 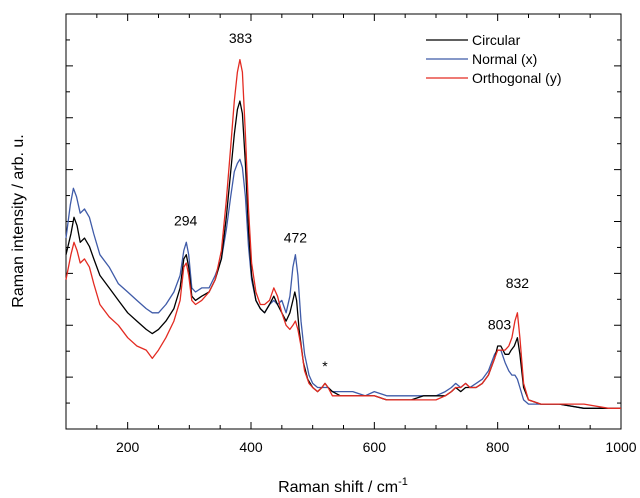 What do you see at coordinates (496, 40) in the screenshot?
I see `legend-label: Circular` at bounding box center [496, 40].